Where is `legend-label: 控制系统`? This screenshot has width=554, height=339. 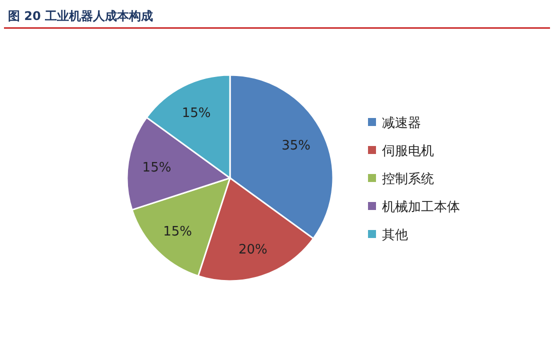 legend-label: 控制系统 is located at coordinates (408, 179).